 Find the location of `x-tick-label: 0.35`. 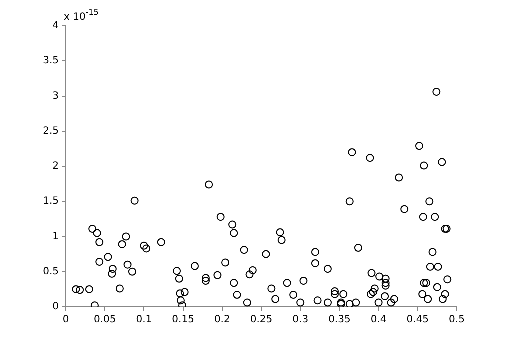

x-tick-label: 0.35 is located at coordinates (339, 320).